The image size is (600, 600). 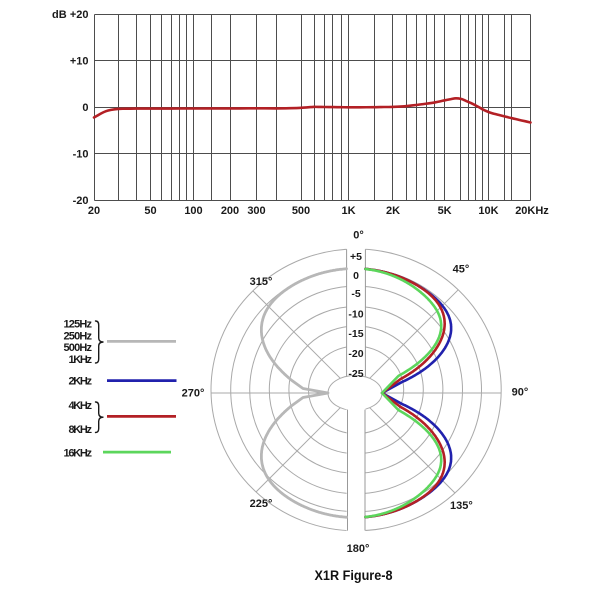 What do you see at coordinates (301, 211) in the screenshot?
I see `svg-text: 500` at bounding box center [301, 211].